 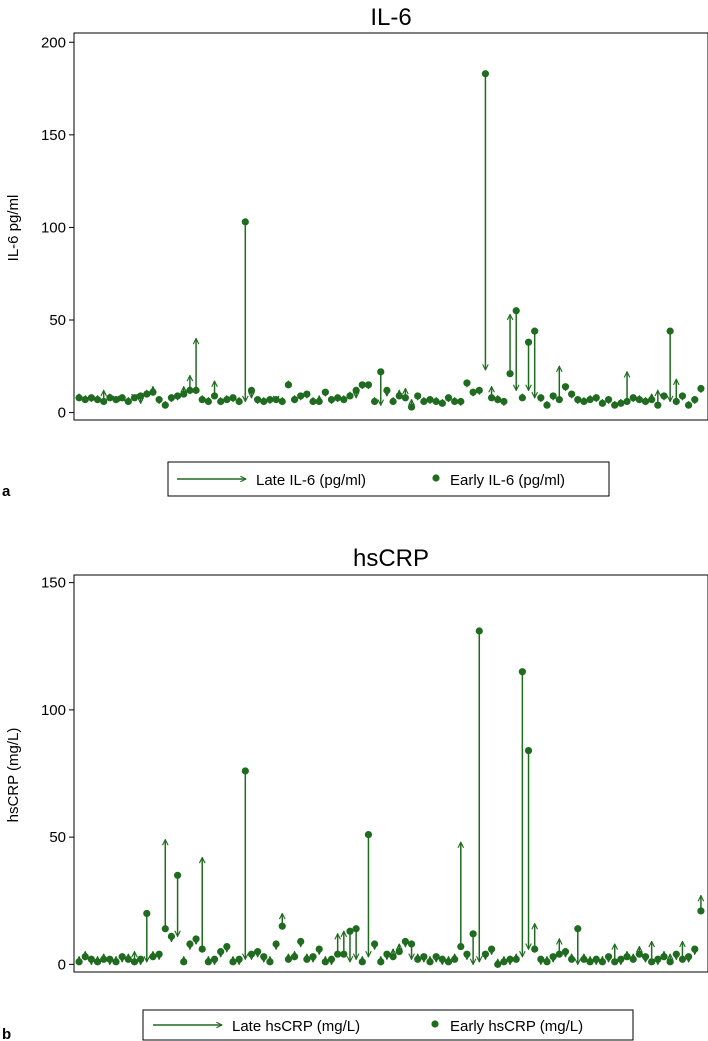 What do you see at coordinates (62, 413) in the screenshot?
I see `y-tick-label: 0` at bounding box center [62, 413].